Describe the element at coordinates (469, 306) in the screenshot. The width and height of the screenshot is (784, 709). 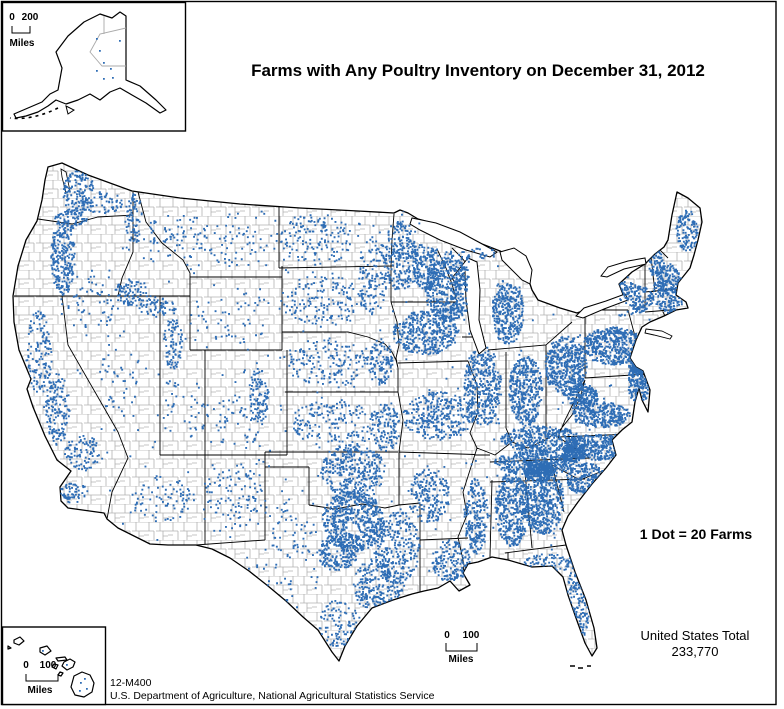
I see `lake-michigan` at that location.